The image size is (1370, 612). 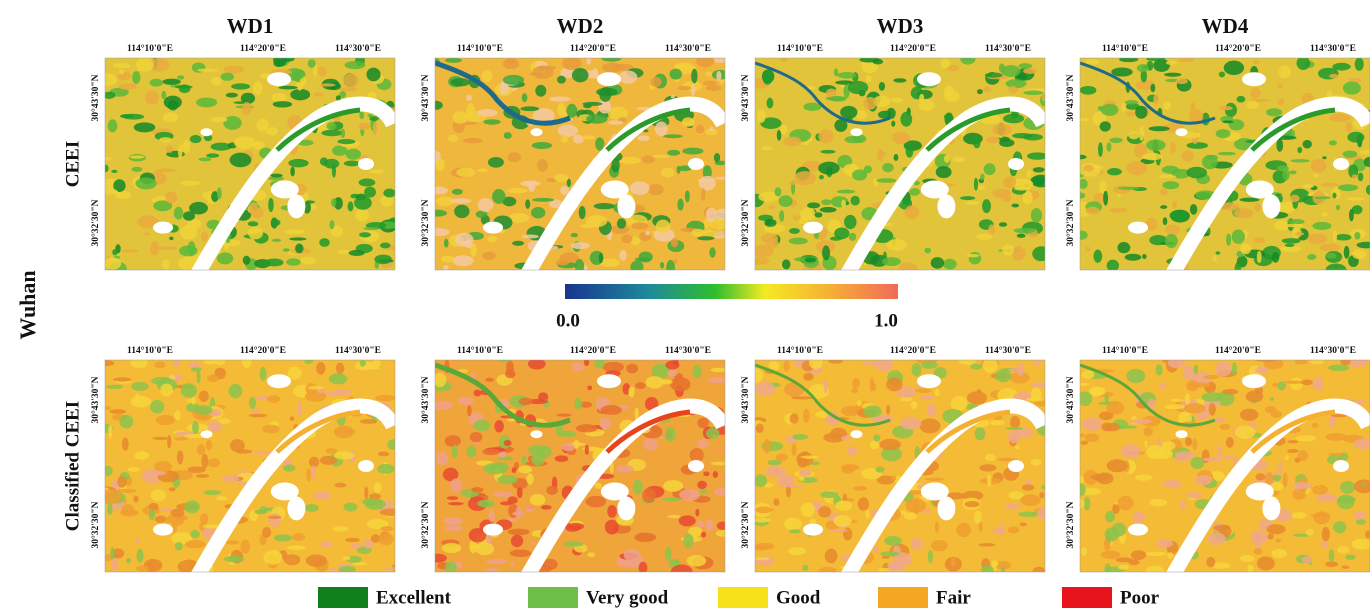 I want to click on tributary, so click(x=1148, y=395).